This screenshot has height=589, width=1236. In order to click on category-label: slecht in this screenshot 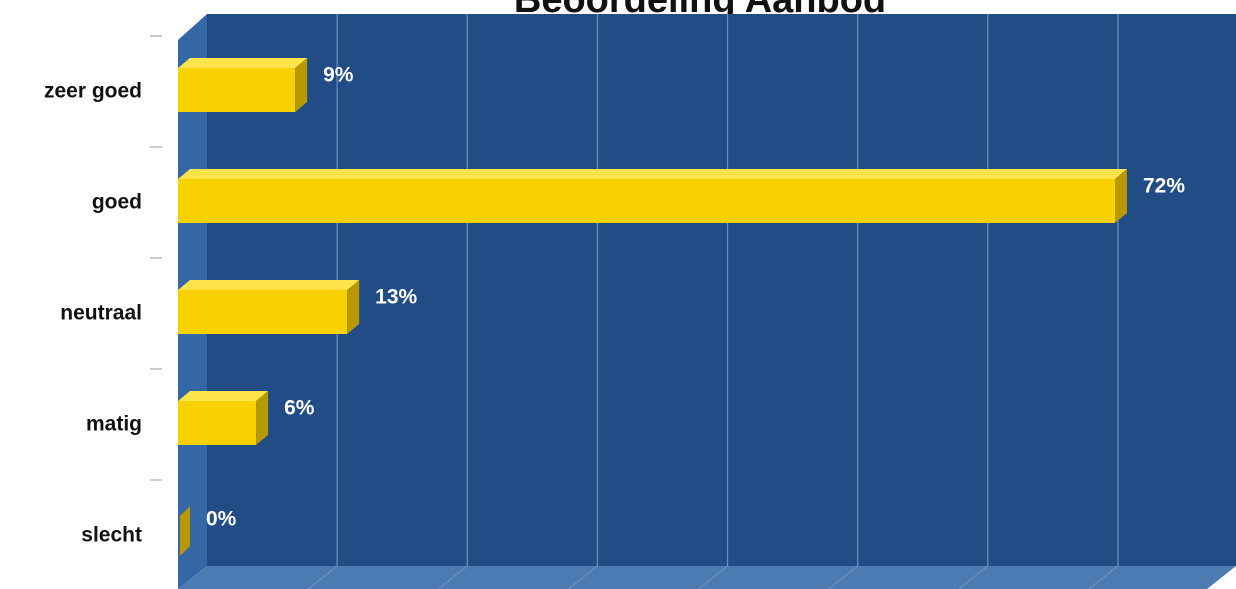, I will do `click(111, 535)`.